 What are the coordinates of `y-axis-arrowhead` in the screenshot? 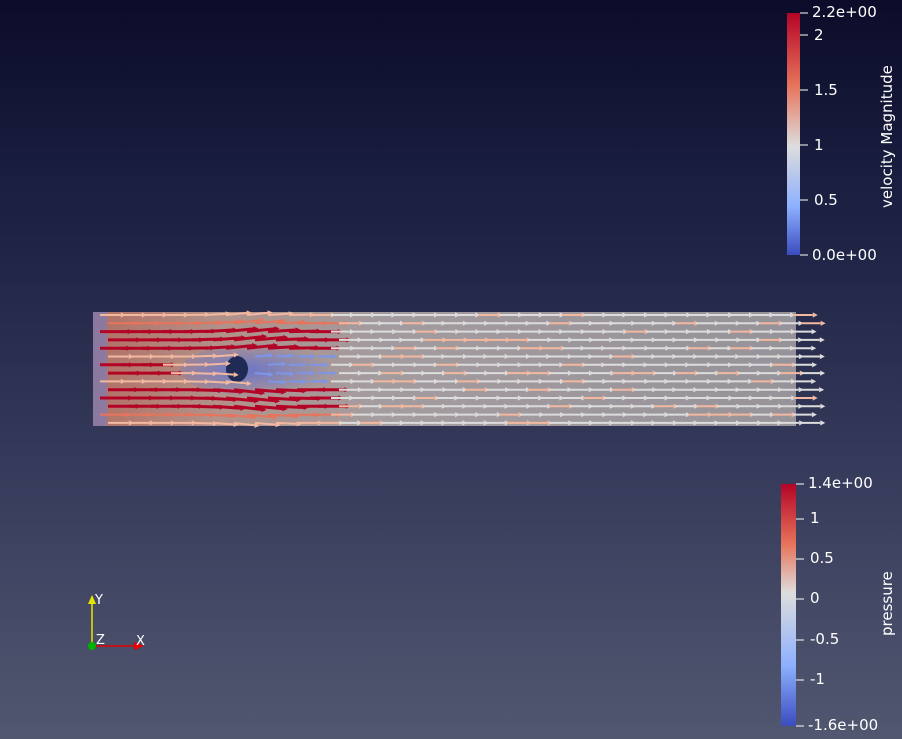 It's located at (92, 599).